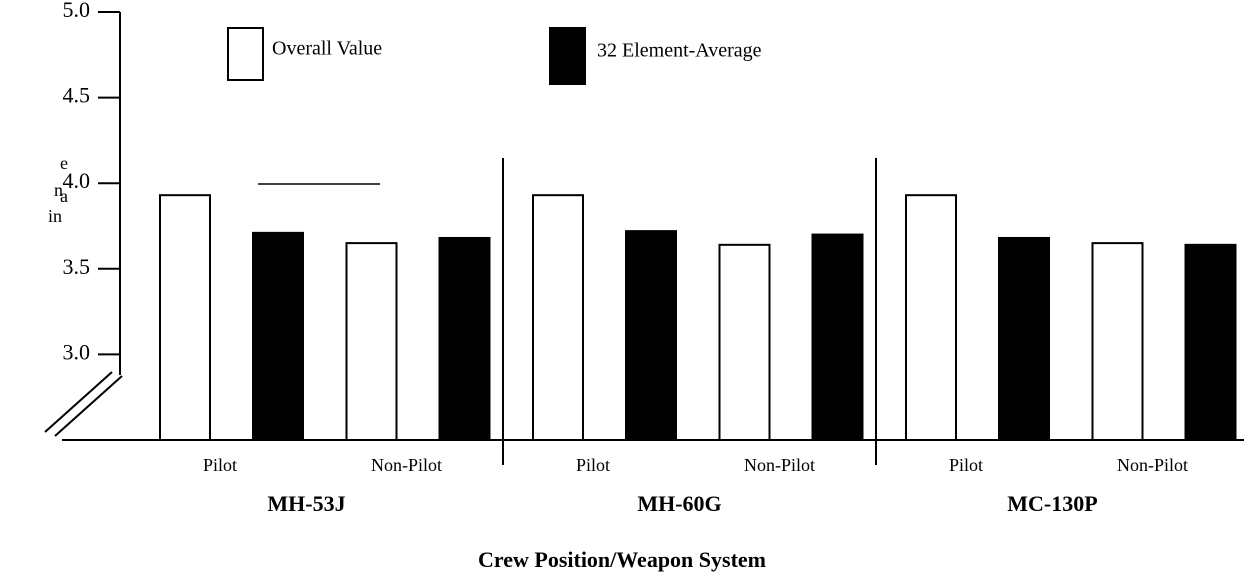  Describe the element at coordinates (64, 196) in the screenshot. I see `y-axis-label: a` at that location.